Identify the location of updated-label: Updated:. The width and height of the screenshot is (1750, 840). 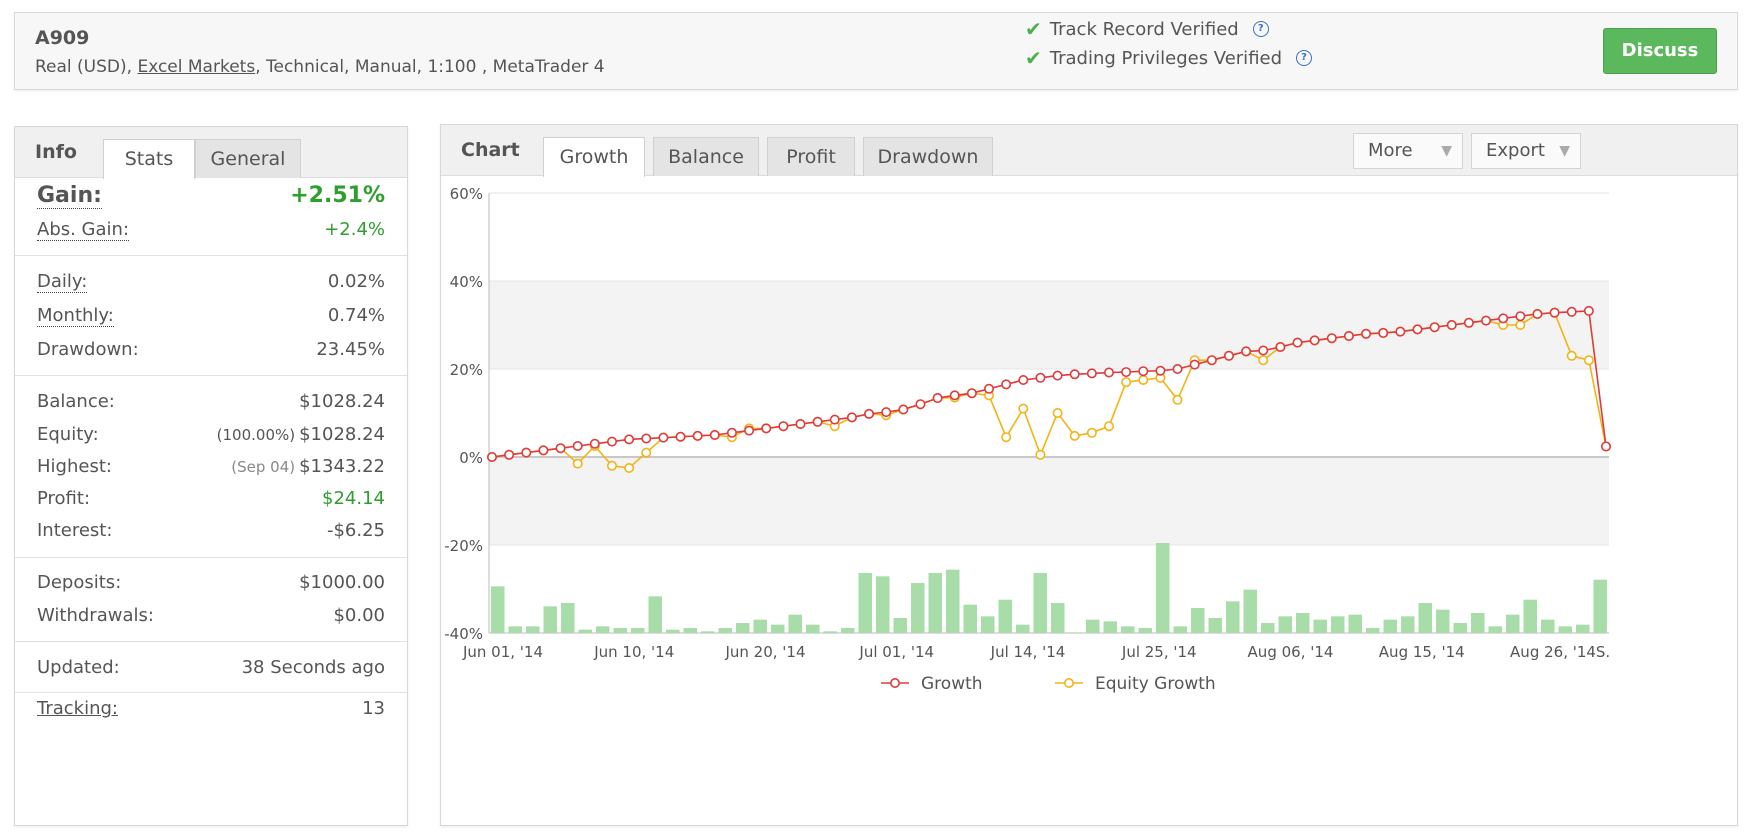
(78, 667).